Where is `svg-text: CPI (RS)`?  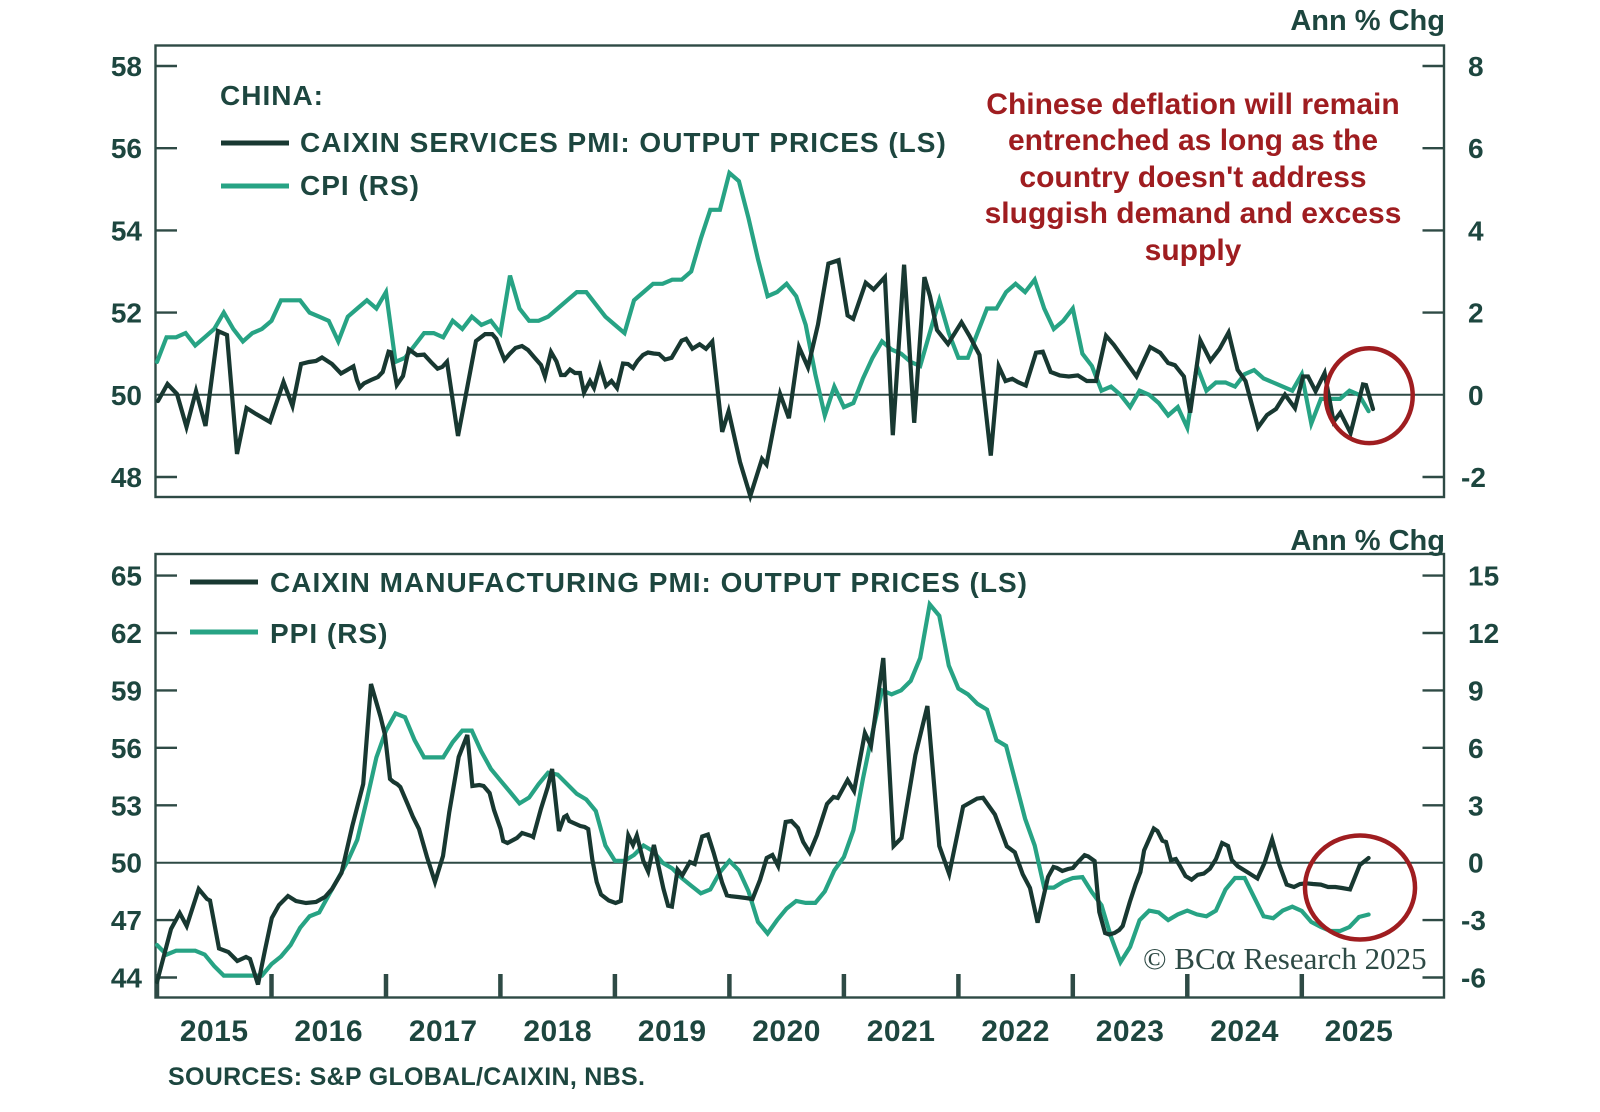 svg-text: CPI (RS) is located at coordinates (360, 185).